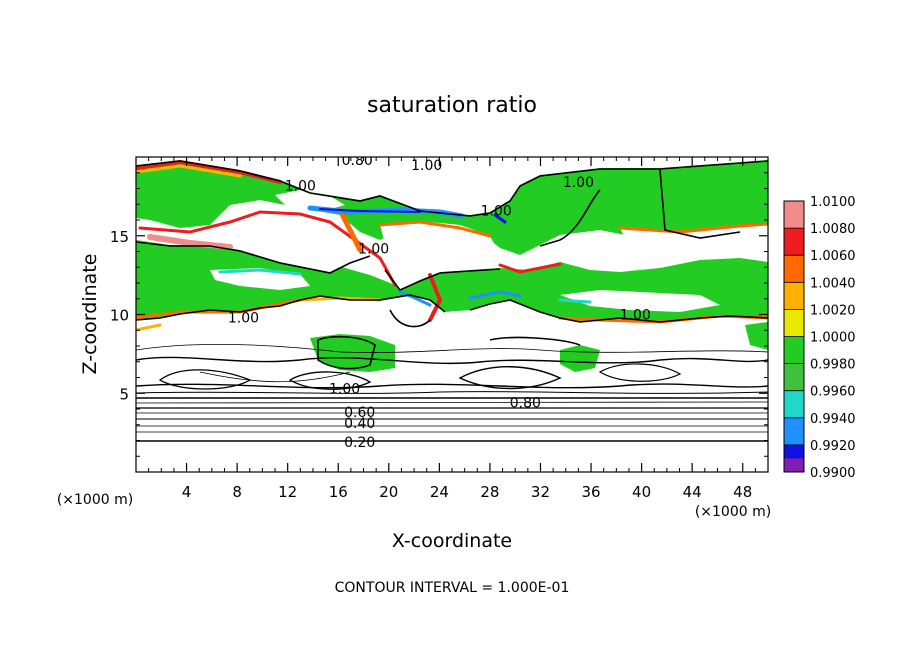 This screenshot has height=654, width=904. What do you see at coordinates (733, 512) in the screenshot?
I see `x-unit-right: (×1000 m)` at bounding box center [733, 512].